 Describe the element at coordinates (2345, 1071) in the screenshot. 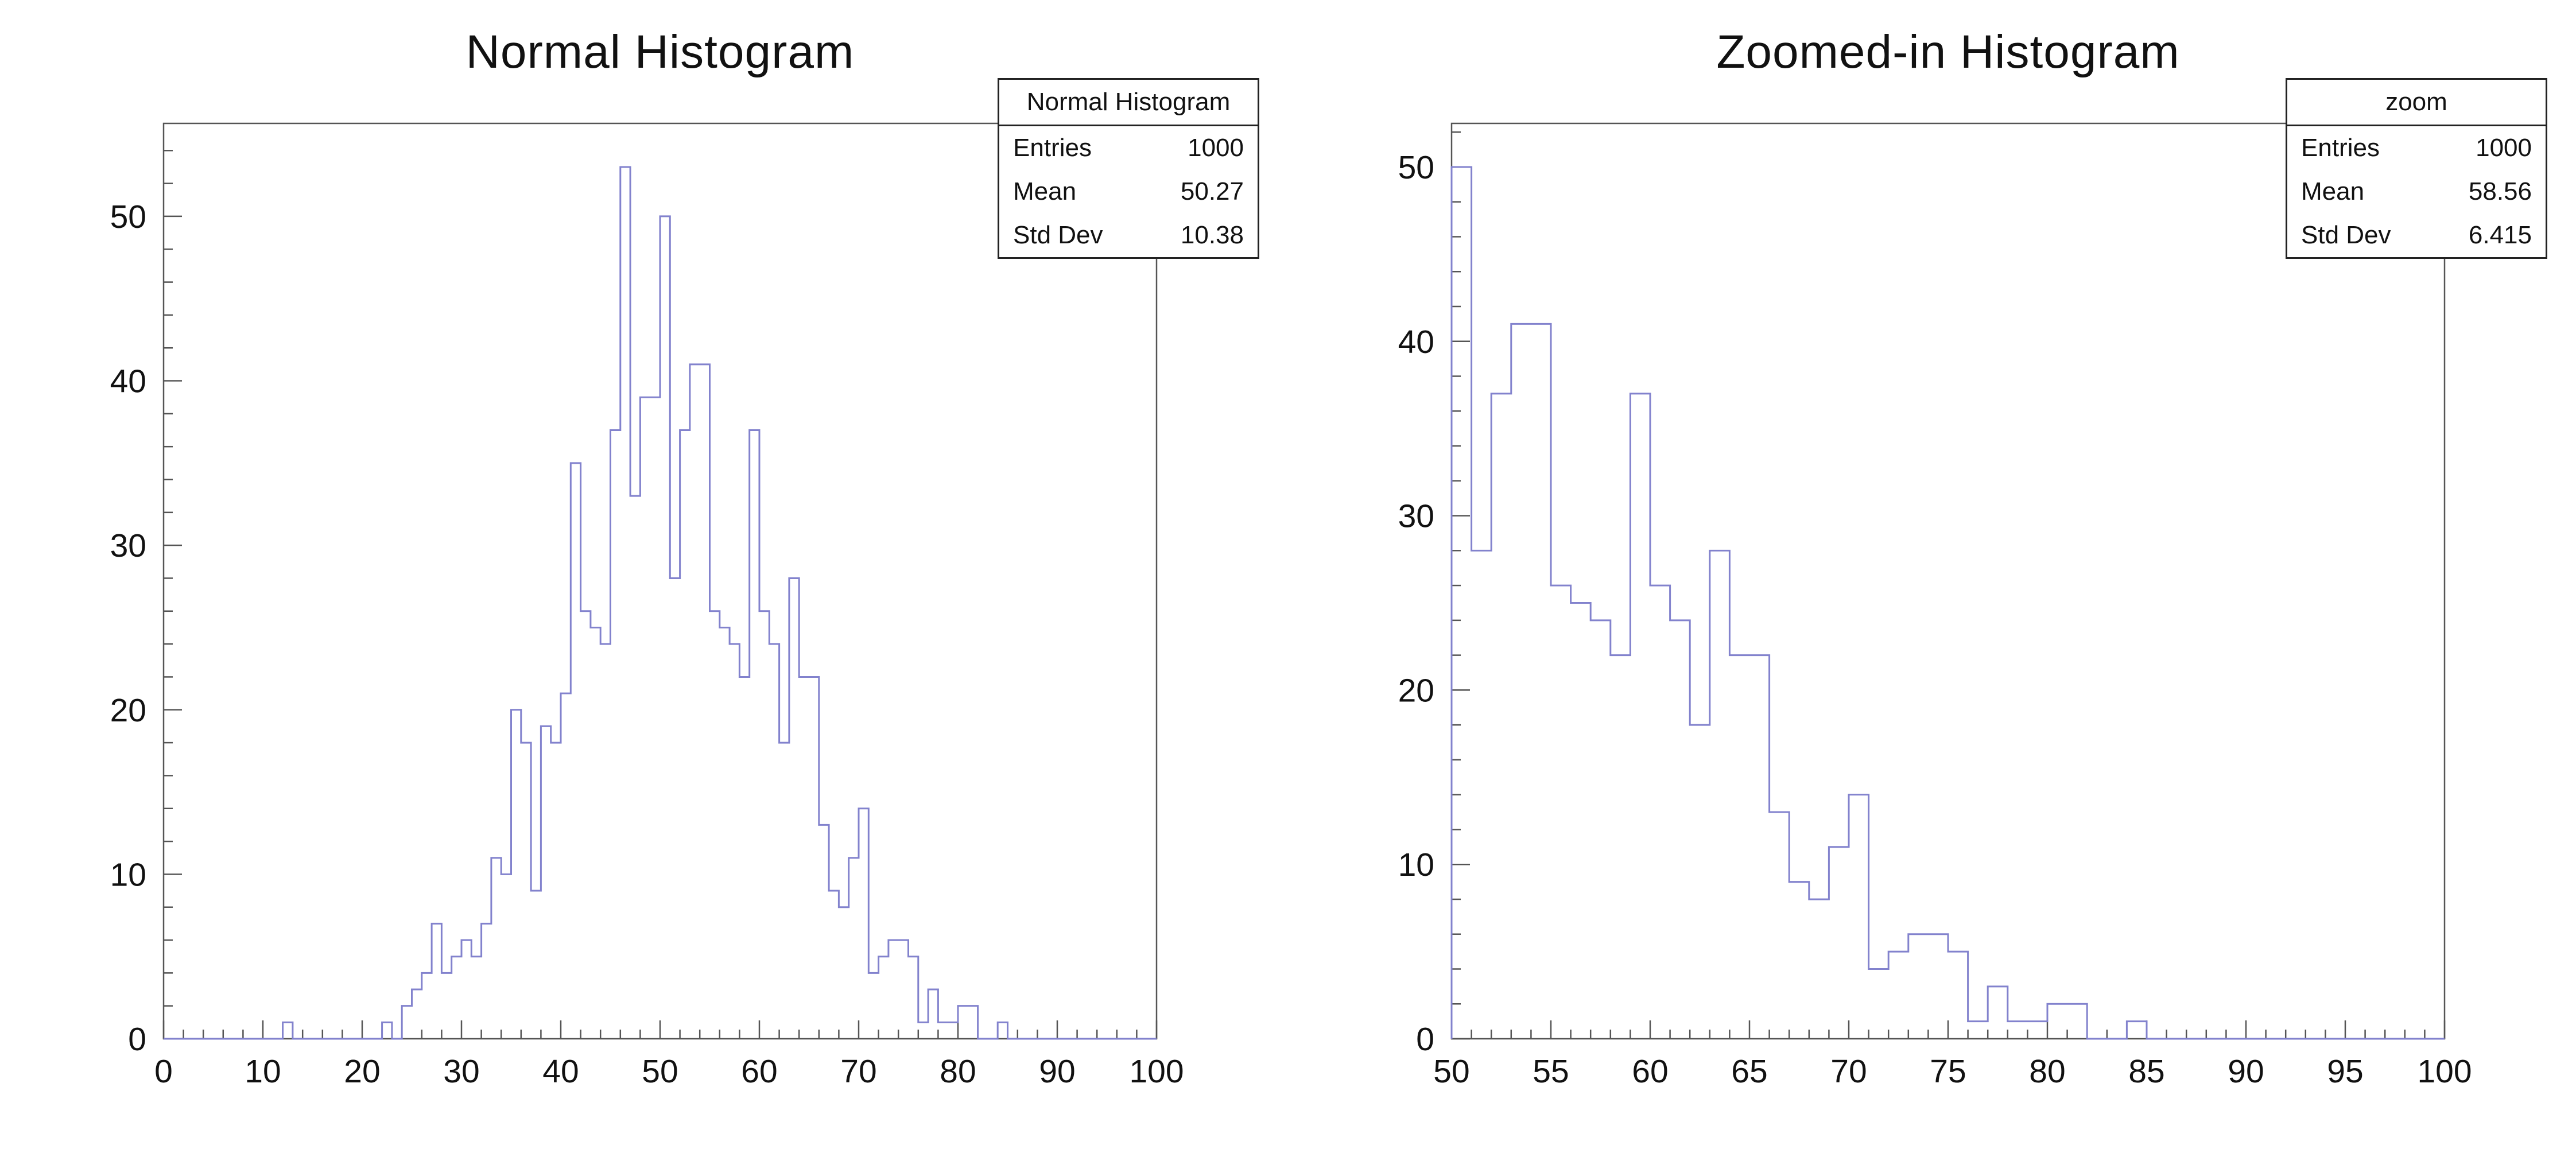

I see `svg-text: 95` at that location.